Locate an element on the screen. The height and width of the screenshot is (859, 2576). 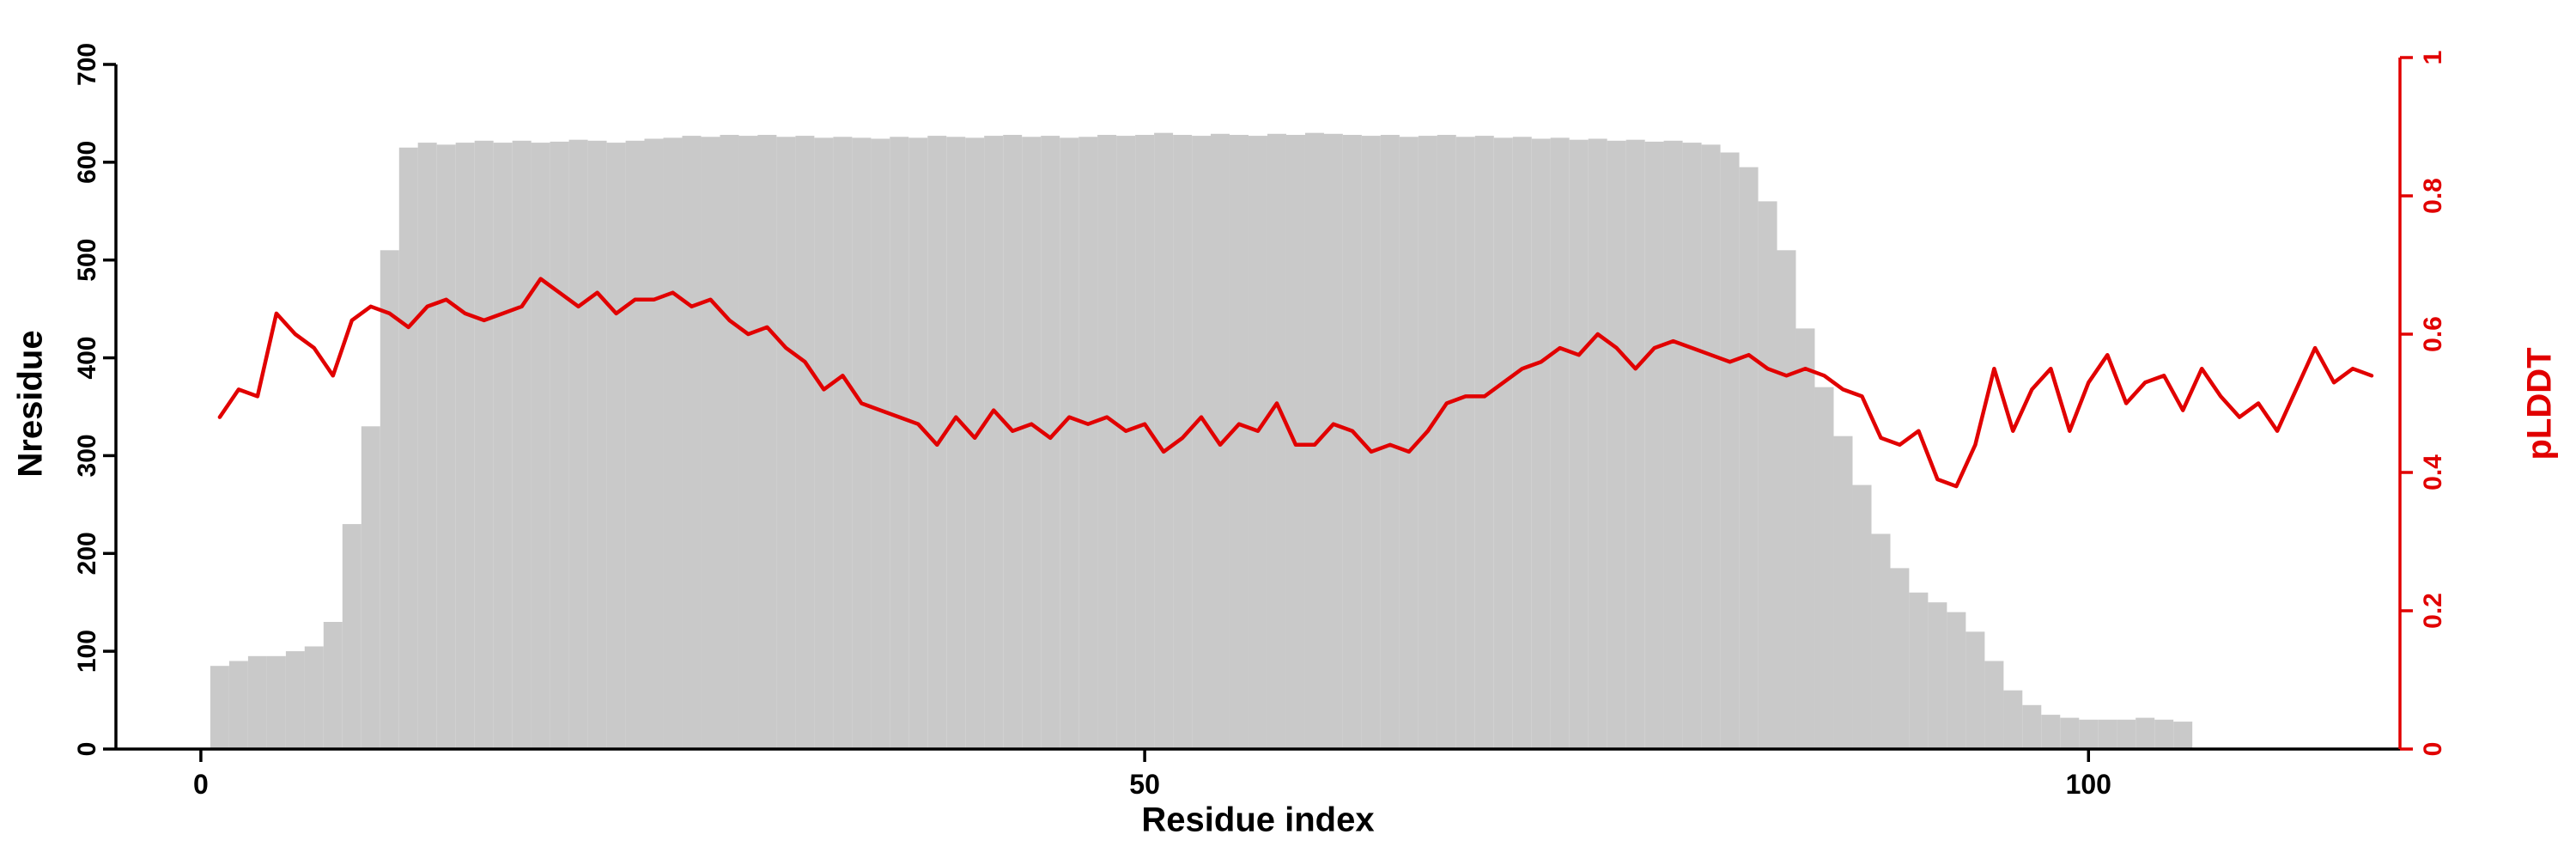
y-left-tick-label: 0 is located at coordinates (87, 750).